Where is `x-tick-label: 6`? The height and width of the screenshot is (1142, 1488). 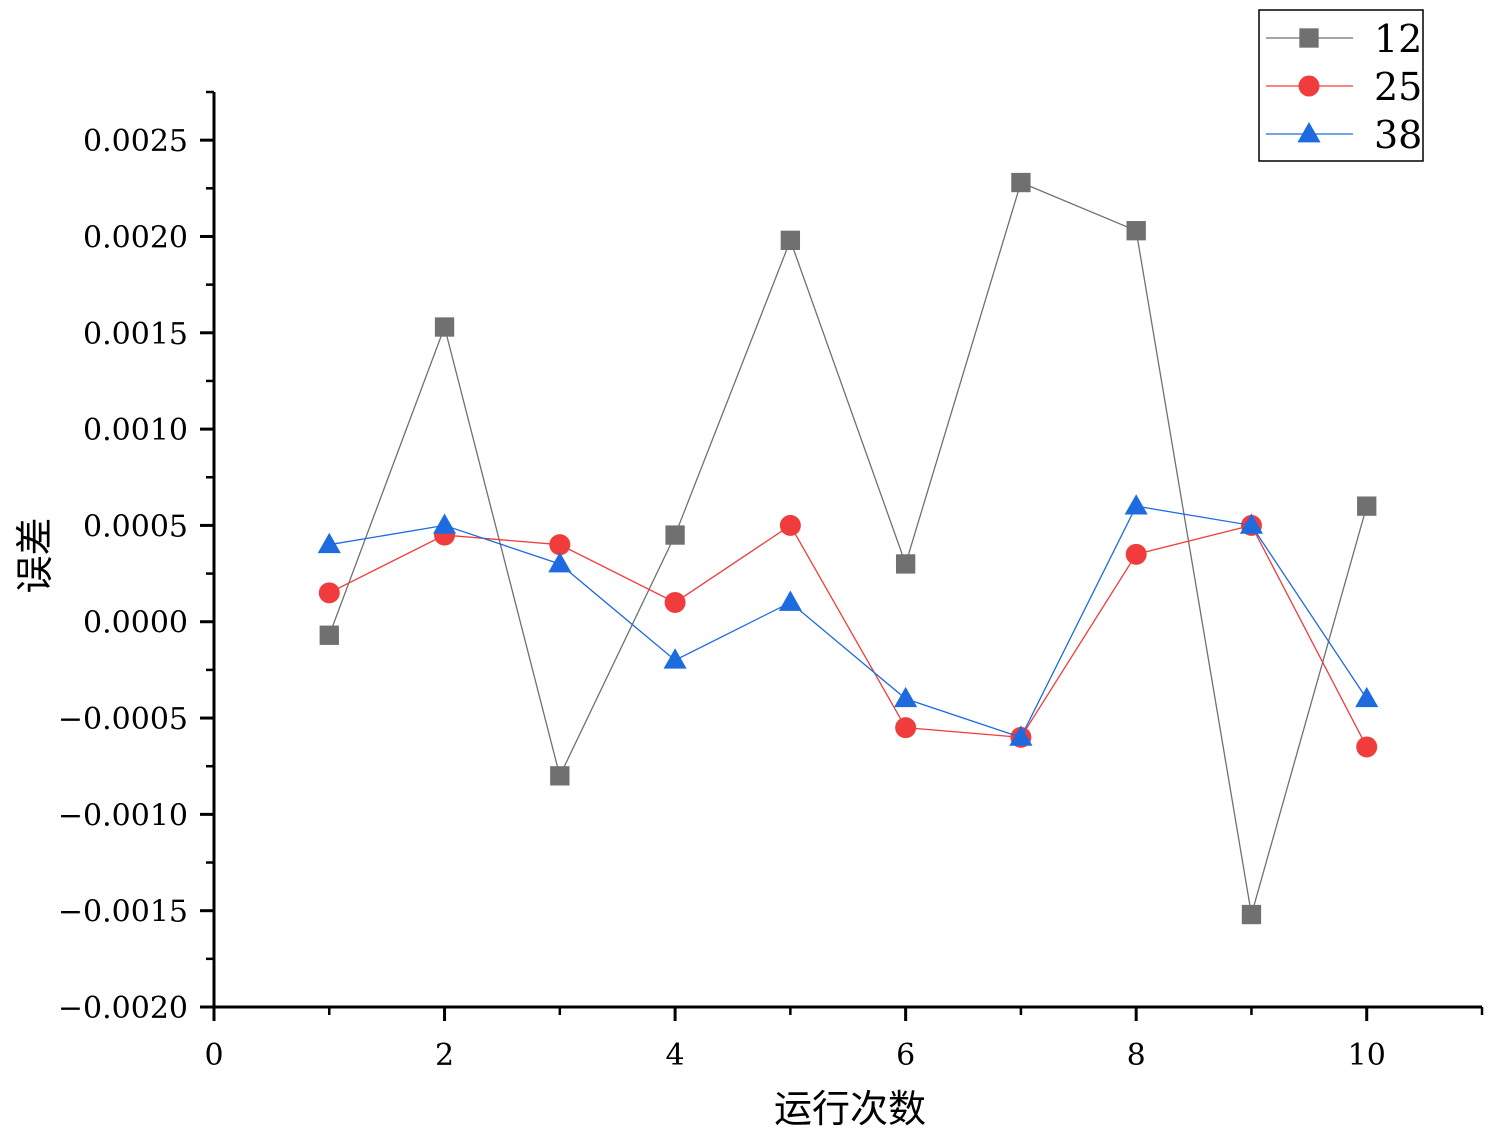 x-tick-label: 6 is located at coordinates (905, 1055).